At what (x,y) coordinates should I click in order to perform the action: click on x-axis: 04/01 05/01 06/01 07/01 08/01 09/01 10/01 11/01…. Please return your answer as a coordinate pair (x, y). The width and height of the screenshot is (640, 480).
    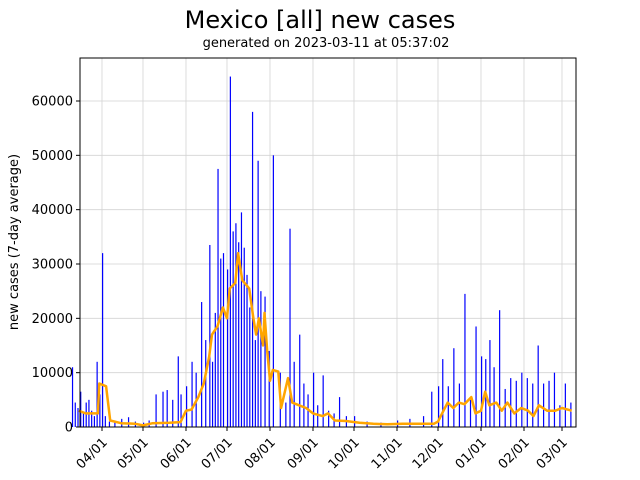
    Looking at the image, I should click on (322, 449).